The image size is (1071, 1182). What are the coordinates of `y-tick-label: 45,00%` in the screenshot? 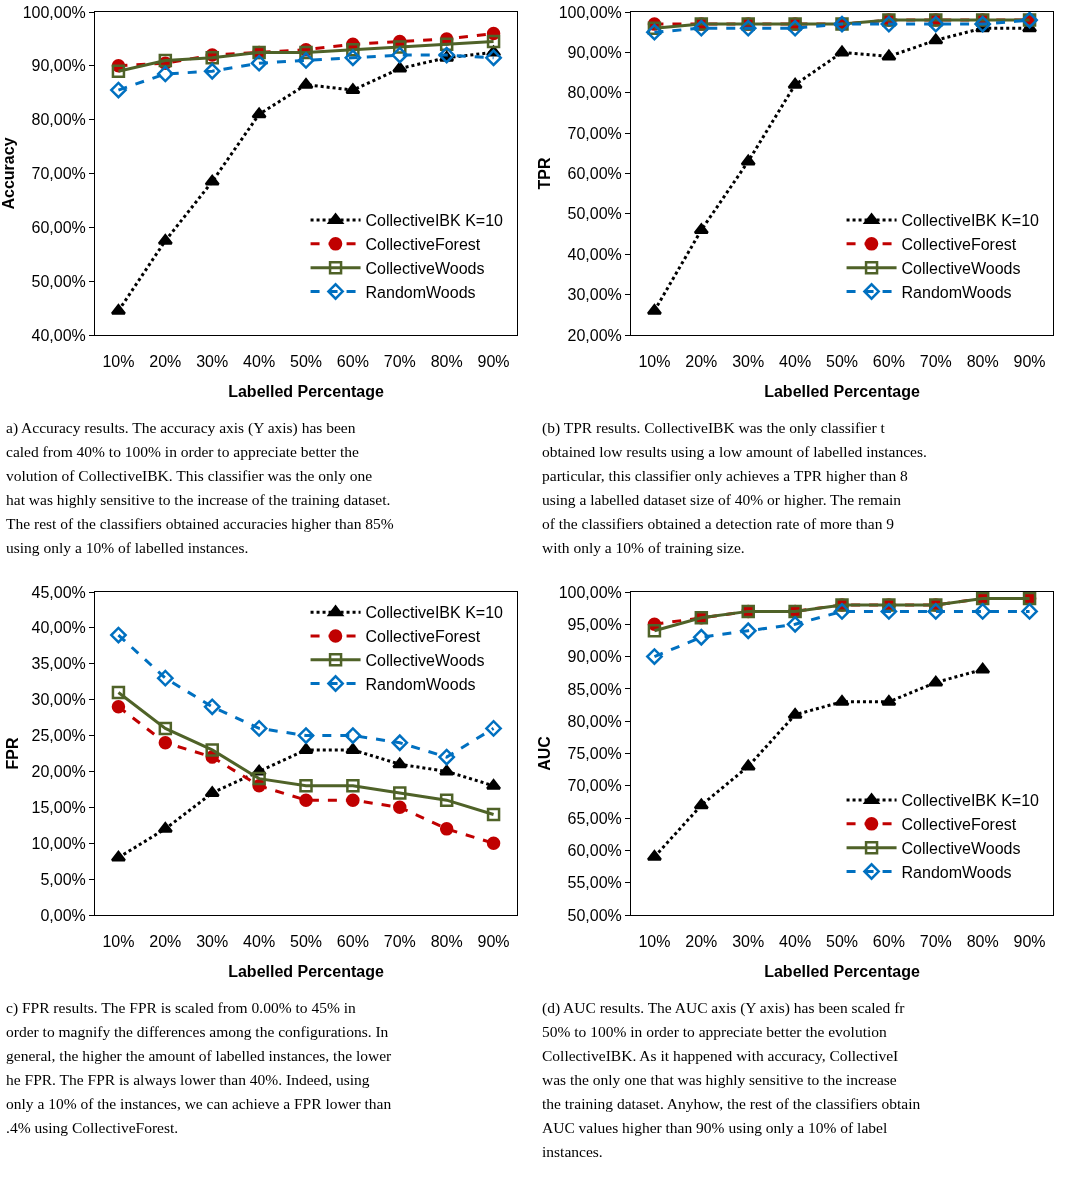 It's located at (58, 592).